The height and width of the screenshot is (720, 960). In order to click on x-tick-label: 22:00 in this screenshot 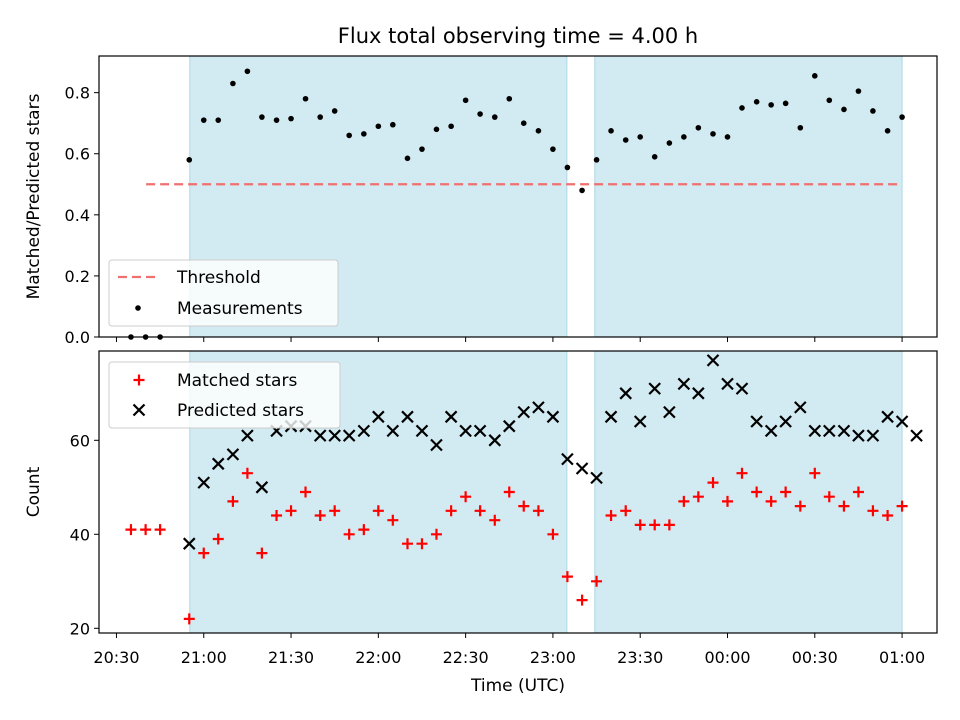, I will do `click(378, 657)`.